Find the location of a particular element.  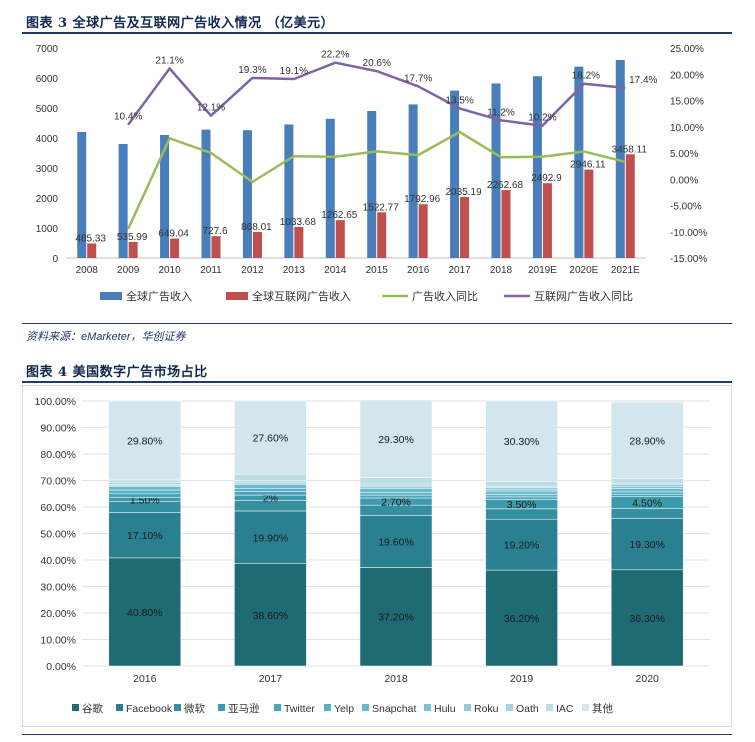

figure3-title: 图表 3 全球广告及互联网广告收入情况 （亿美元） is located at coordinates (180, 23).